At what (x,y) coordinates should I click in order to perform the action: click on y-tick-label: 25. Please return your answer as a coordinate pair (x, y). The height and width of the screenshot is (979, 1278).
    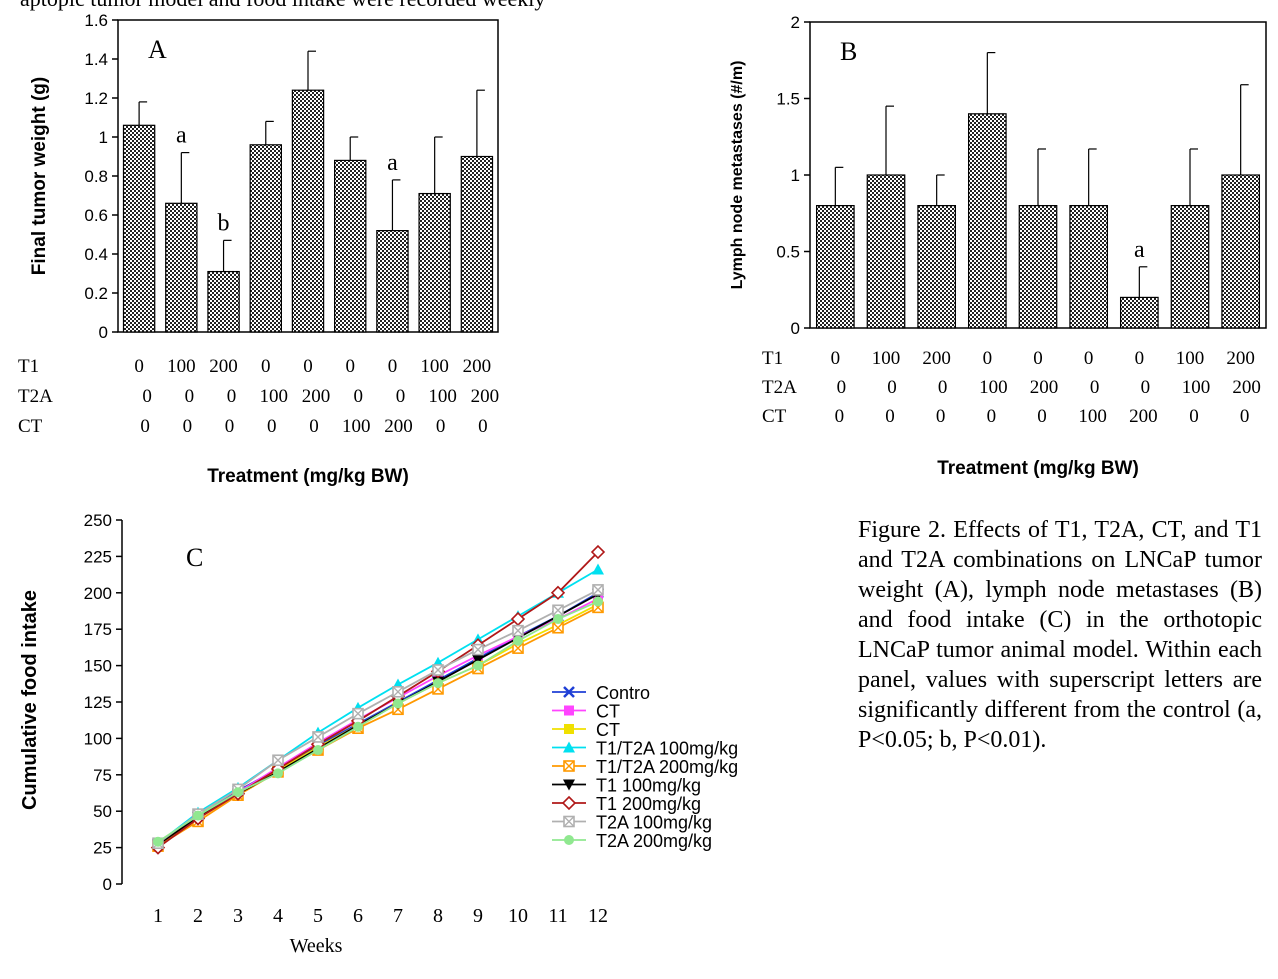
    Looking at the image, I should click on (102, 848).